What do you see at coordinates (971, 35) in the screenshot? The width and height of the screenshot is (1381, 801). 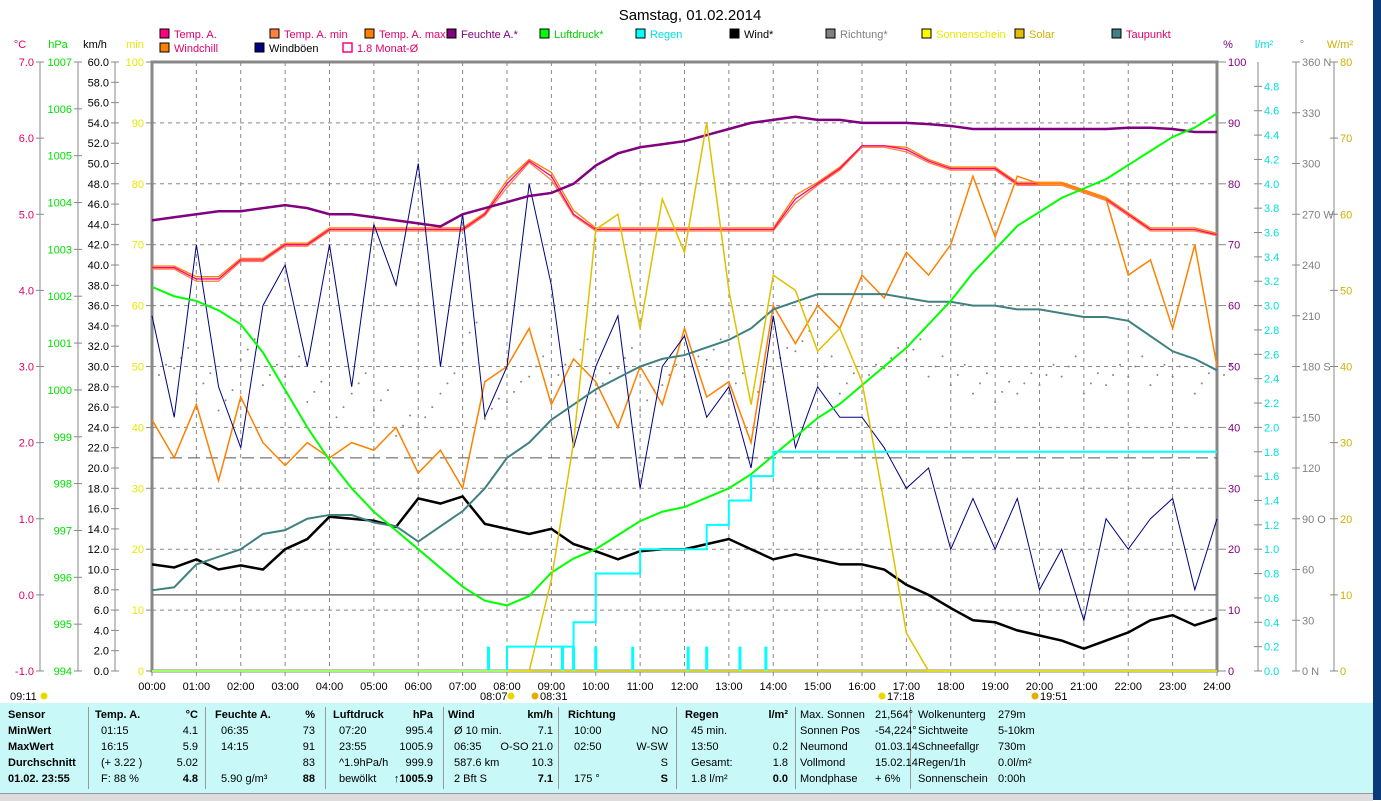 I see `legend-label: Sonnenschein` at bounding box center [971, 35].